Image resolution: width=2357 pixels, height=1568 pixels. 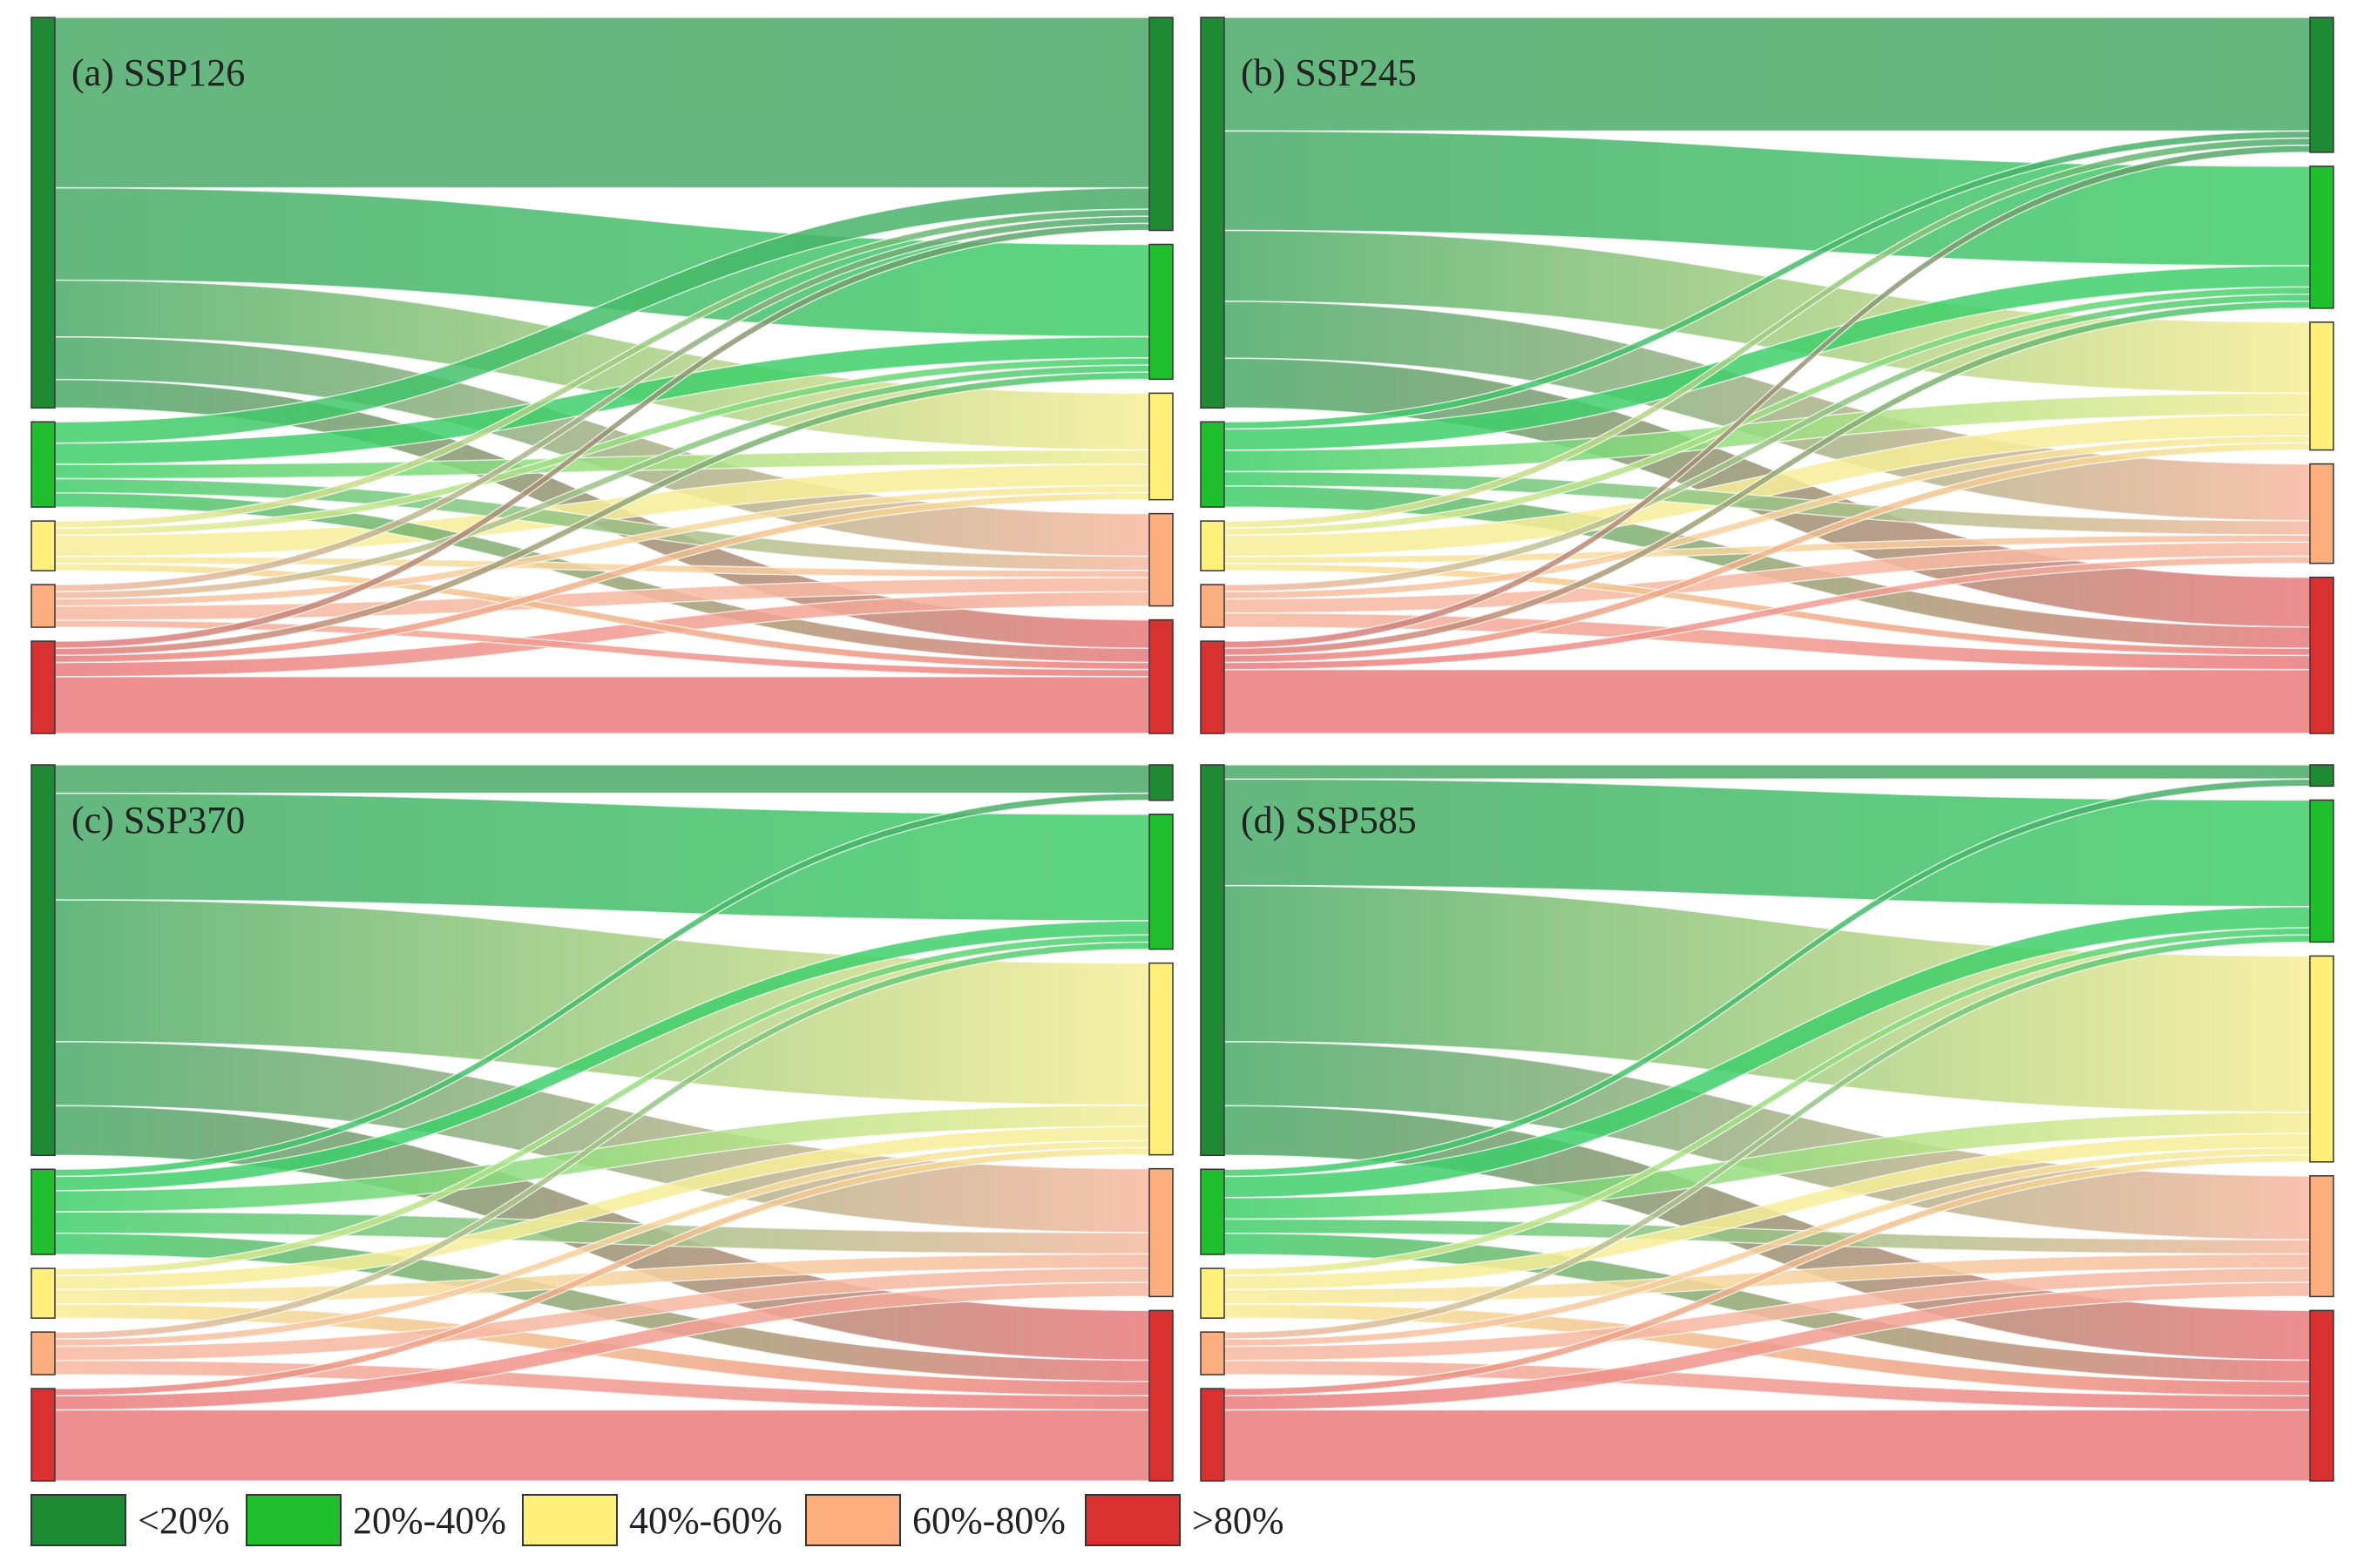 I want to click on panel-title: (b) SSP245, so click(x=1329, y=72).